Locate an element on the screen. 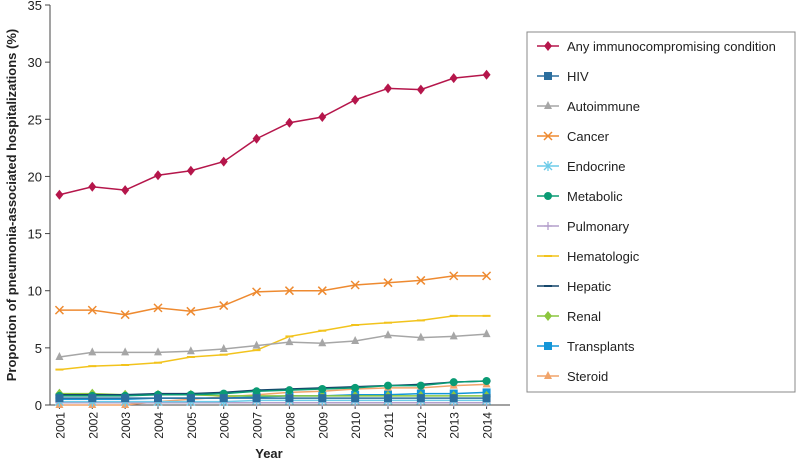 The width and height of the screenshot is (800, 462). legend-label: Endocrine is located at coordinates (596, 166).